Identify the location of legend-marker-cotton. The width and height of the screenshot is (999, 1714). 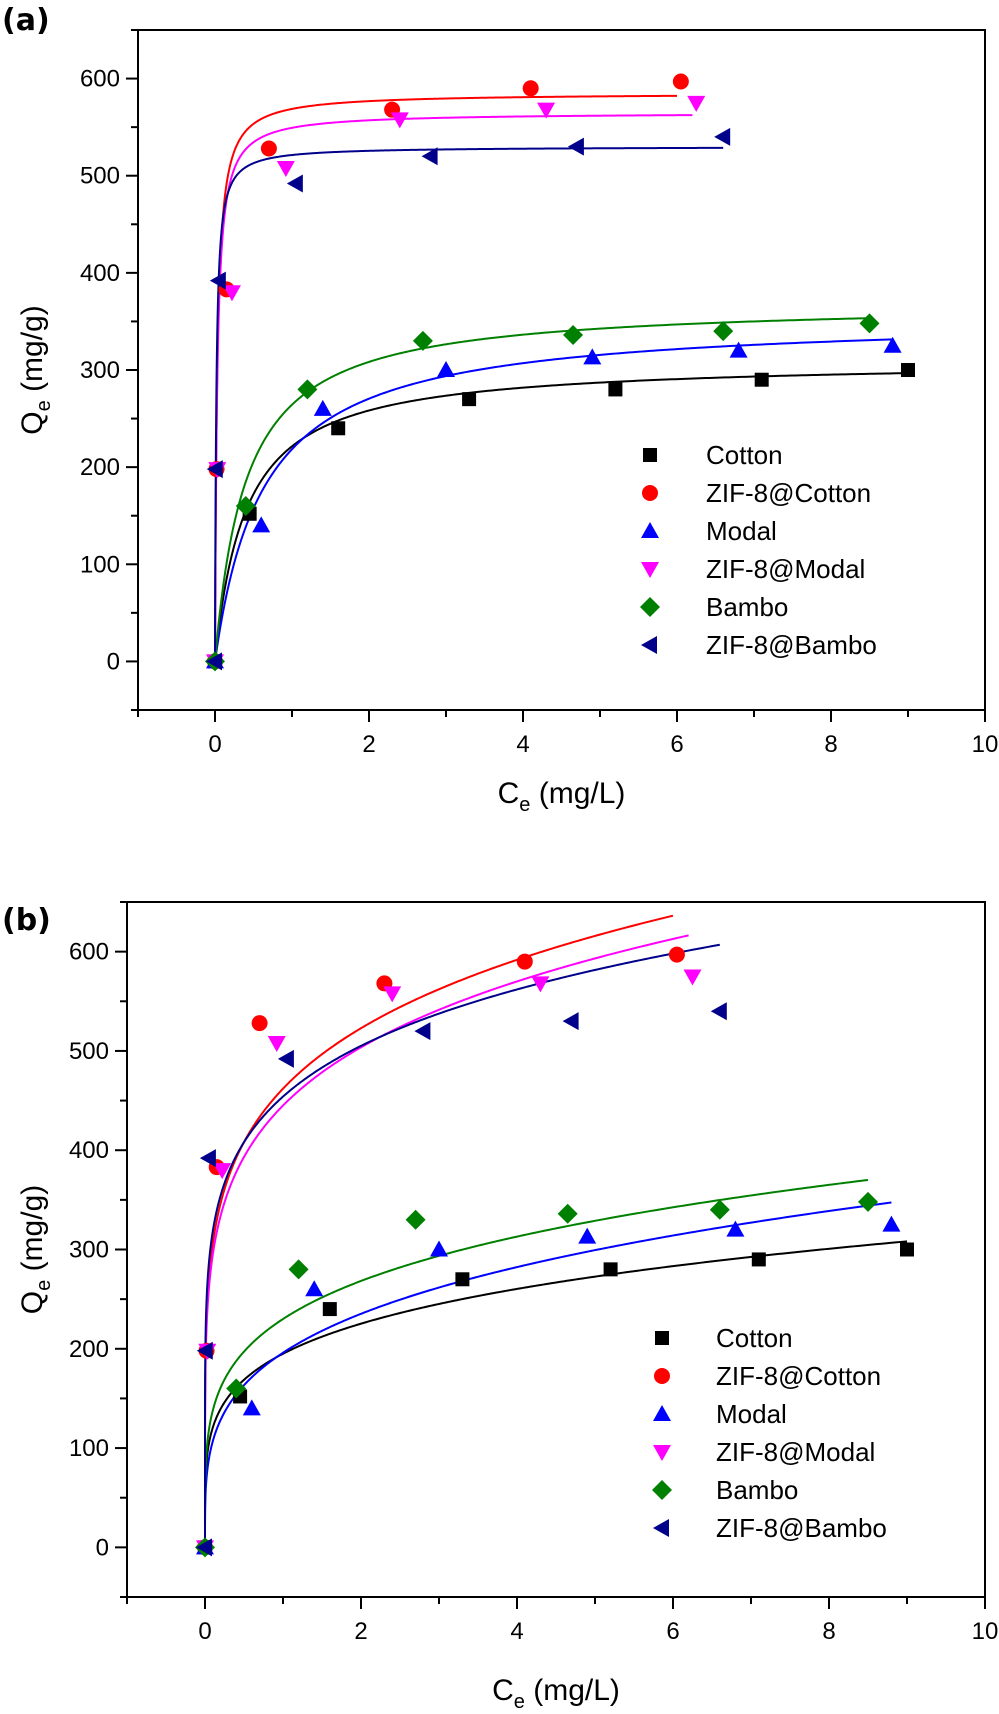
(662, 1338).